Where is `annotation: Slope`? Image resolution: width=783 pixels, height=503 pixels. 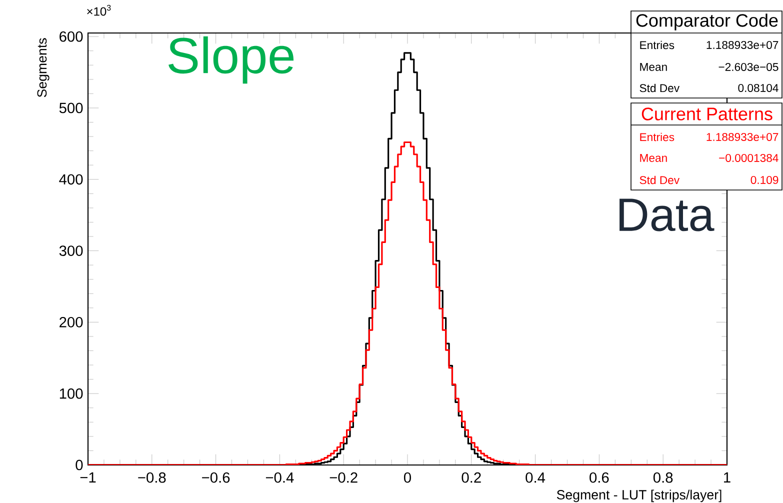
annotation: Slope is located at coordinates (231, 60).